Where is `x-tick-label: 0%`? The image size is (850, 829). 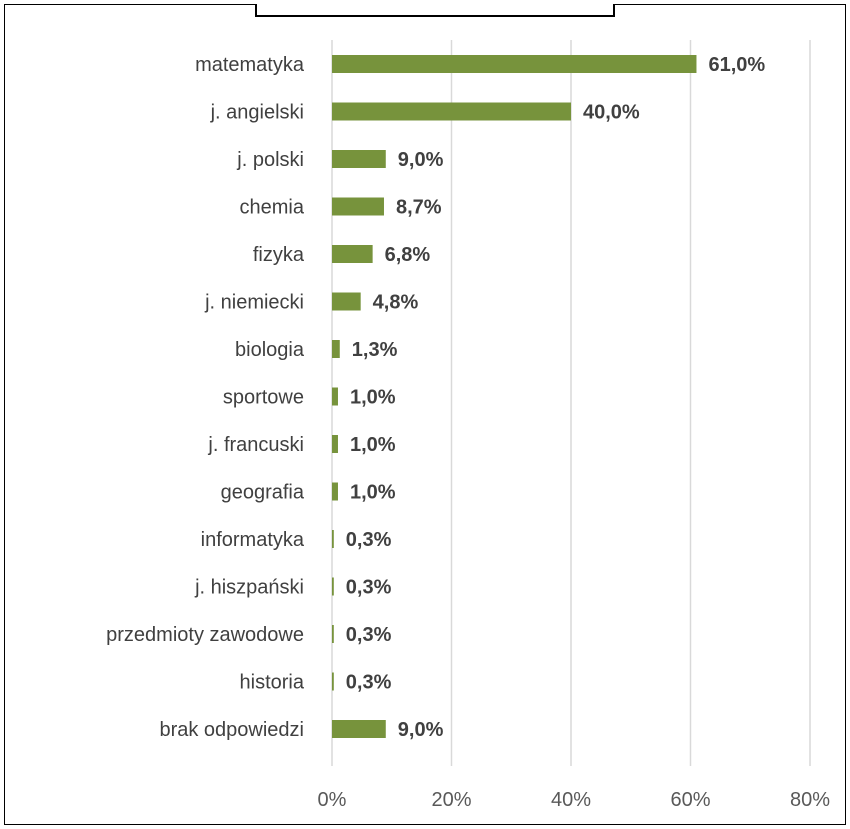 x-tick-label: 0% is located at coordinates (332, 800).